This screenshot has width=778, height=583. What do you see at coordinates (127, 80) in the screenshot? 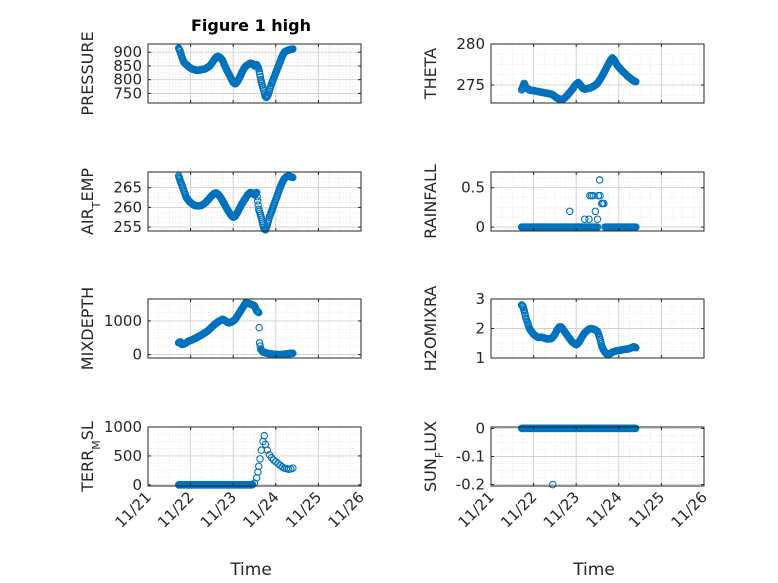
I see `y-tick-label: 800` at bounding box center [127, 80].